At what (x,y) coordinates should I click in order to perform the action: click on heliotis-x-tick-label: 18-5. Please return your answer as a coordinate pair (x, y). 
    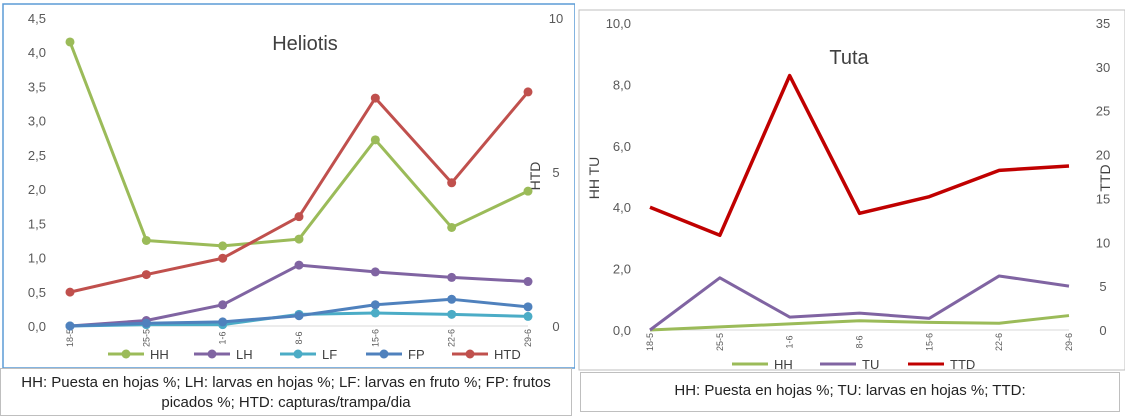
    Looking at the image, I should click on (70, 338).